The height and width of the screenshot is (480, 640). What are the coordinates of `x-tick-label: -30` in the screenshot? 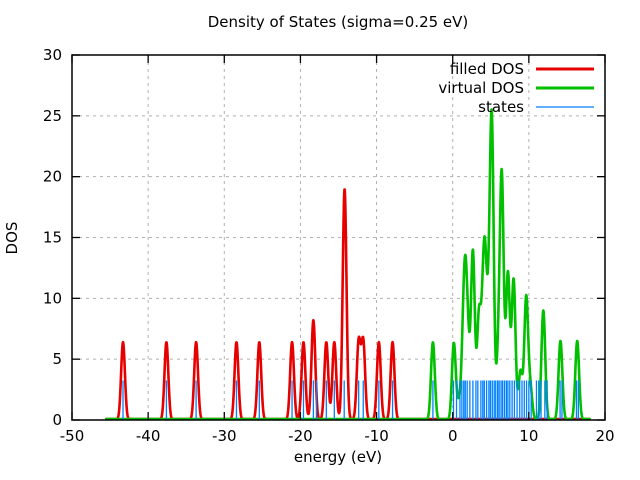 It's located at (224, 436).